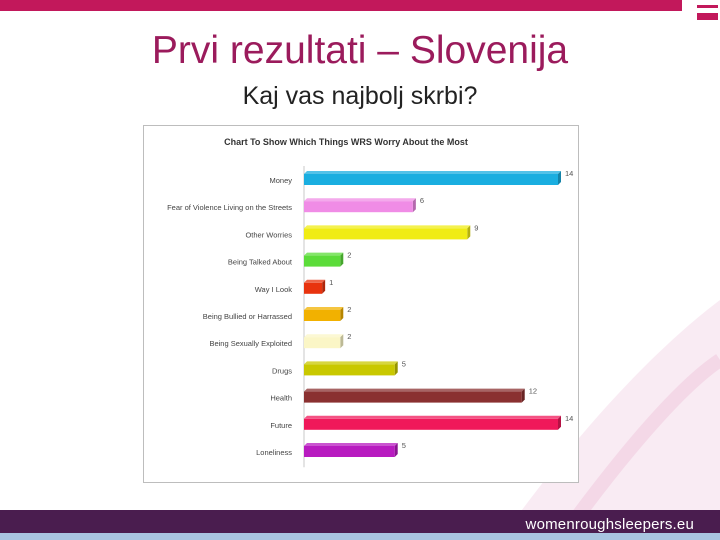  What do you see at coordinates (331, 282) in the screenshot?
I see `value-label: 1` at bounding box center [331, 282].